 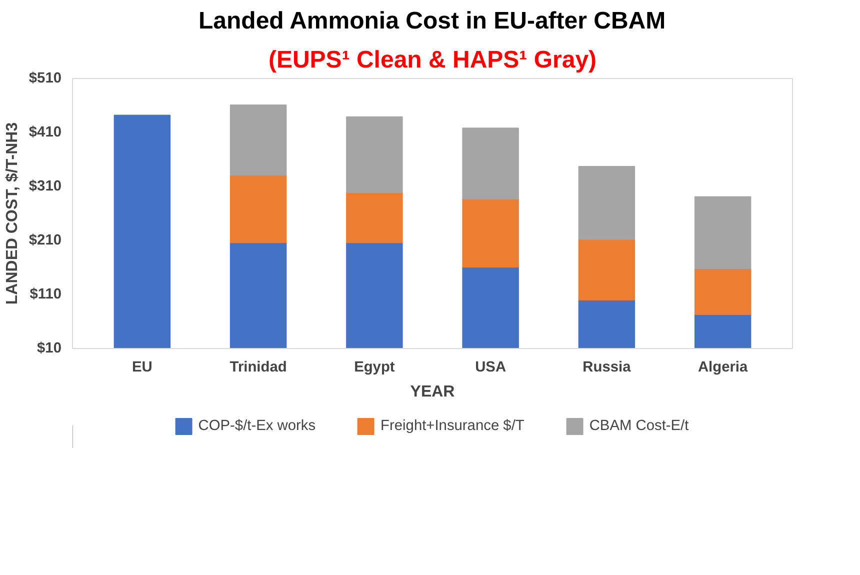 I want to click on x-tick-label: EU, so click(x=142, y=368).